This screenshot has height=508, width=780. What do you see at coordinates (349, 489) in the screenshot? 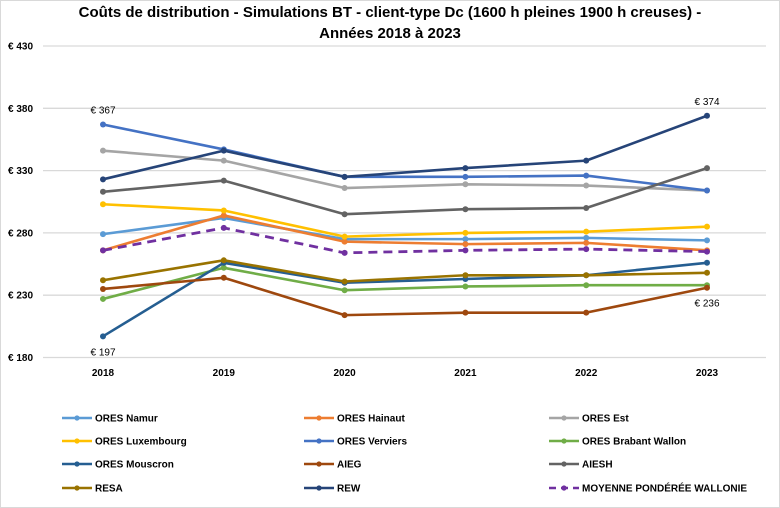
I see `legend-label: REW` at bounding box center [349, 489].